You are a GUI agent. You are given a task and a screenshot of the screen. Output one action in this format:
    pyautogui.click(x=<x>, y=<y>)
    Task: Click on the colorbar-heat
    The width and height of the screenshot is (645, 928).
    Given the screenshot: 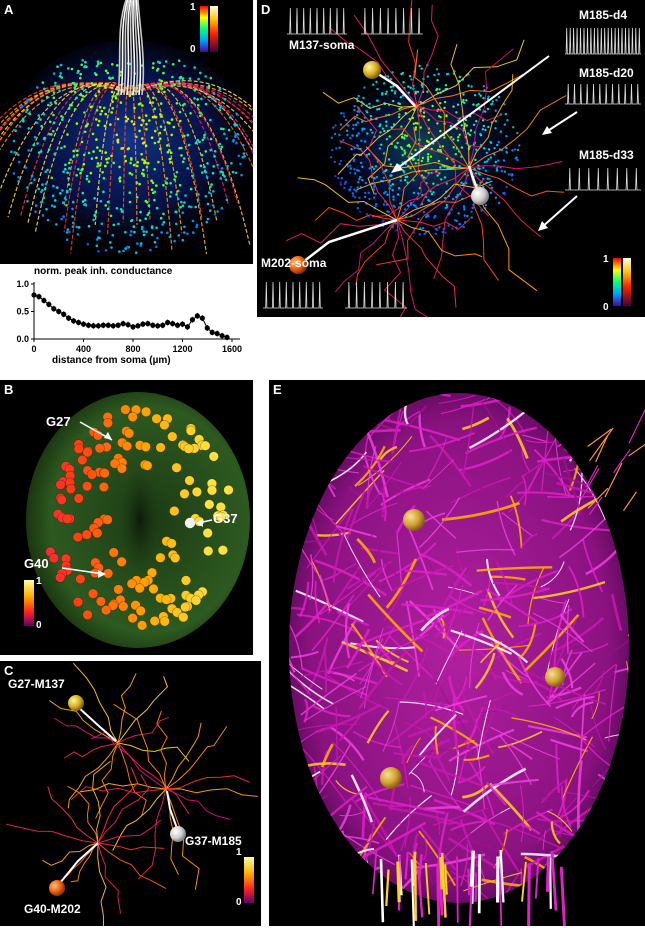 What is the action you would take?
    pyautogui.click(x=214, y=29)
    